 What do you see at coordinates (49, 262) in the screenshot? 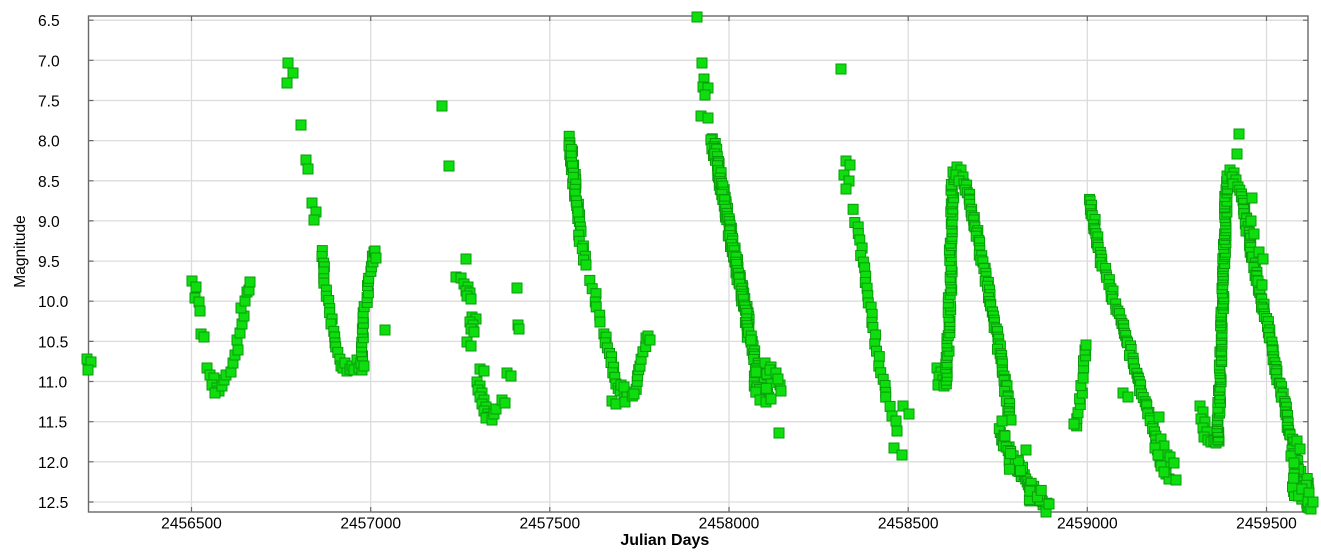
I see `svg-text: 9.5` at bounding box center [49, 262].